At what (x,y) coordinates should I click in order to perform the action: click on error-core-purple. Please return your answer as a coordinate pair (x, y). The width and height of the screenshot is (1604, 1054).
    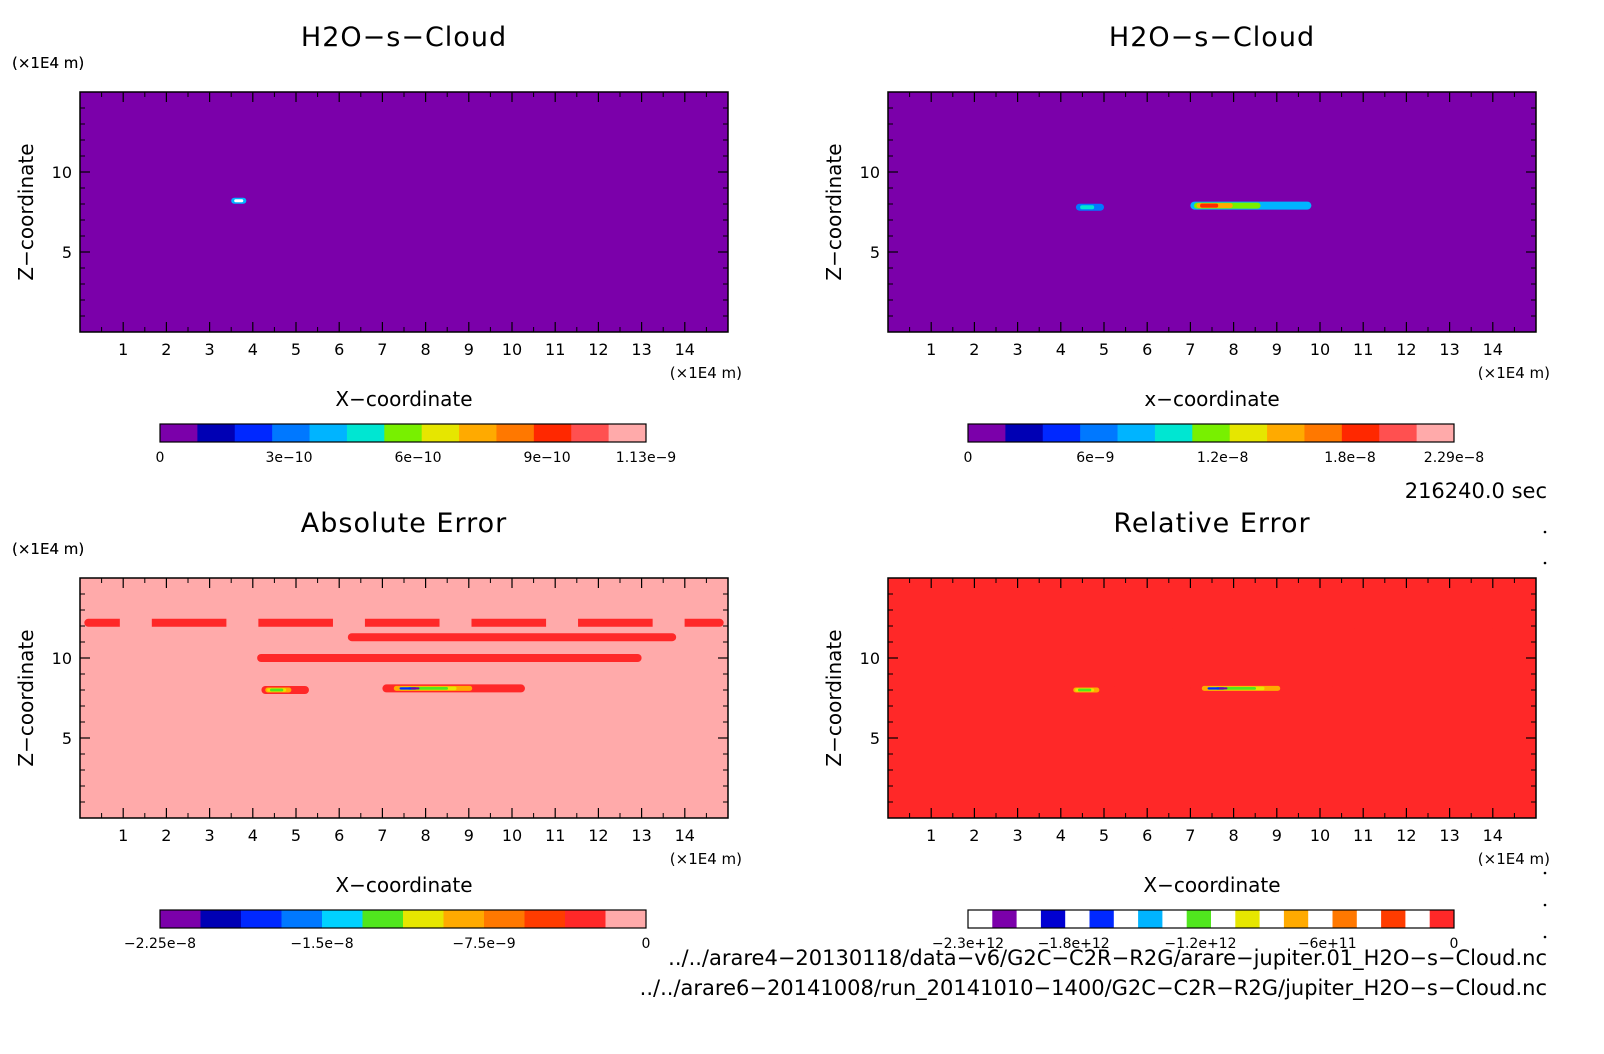
    Looking at the image, I should click on (1223, 688).